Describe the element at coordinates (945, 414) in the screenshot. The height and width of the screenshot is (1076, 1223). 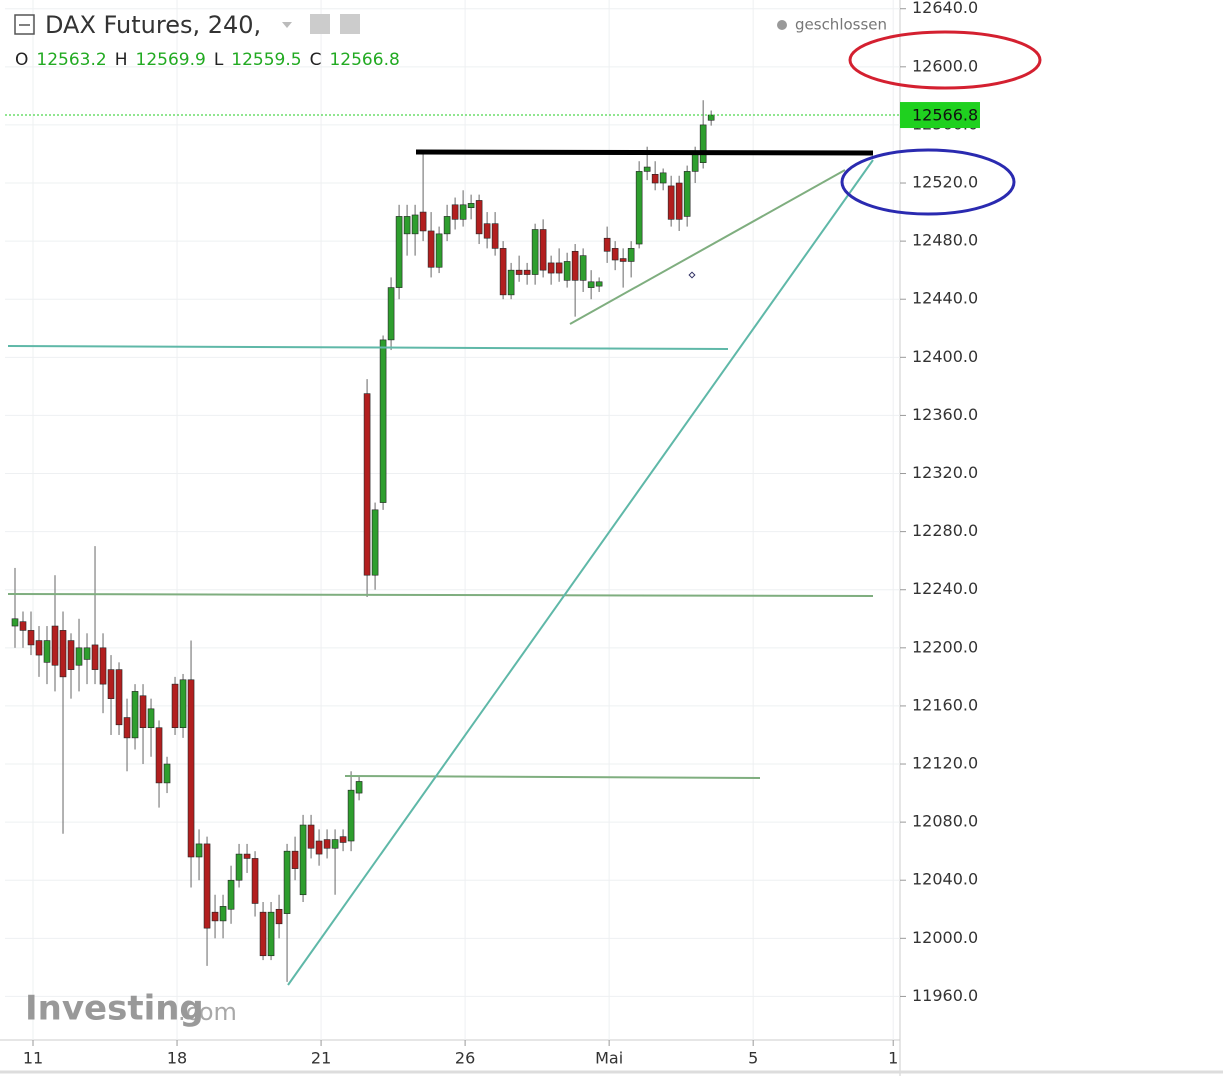
I see `y-tick-label: 12360.0` at that location.